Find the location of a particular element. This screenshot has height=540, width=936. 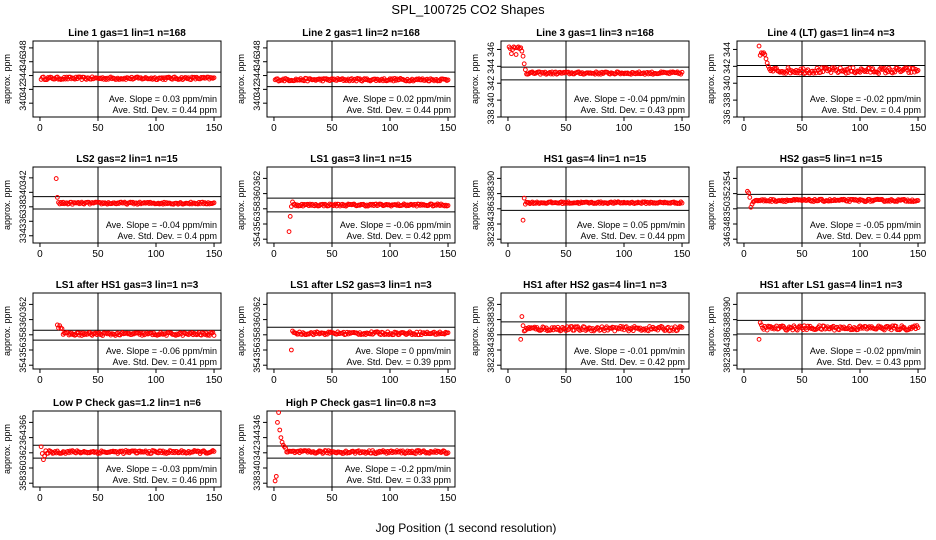

y-tick-label: 358 is located at coordinates (23, 483).